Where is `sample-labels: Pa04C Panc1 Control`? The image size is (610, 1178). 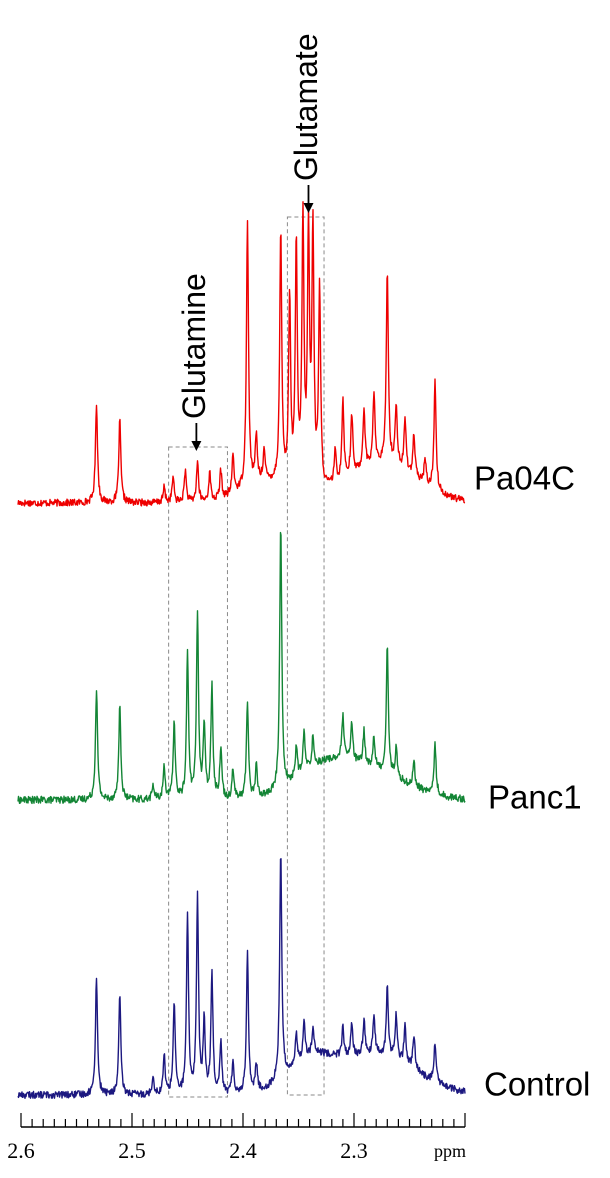
sample-labels: Pa04C Panc1 Control is located at coordinates (532, 781).